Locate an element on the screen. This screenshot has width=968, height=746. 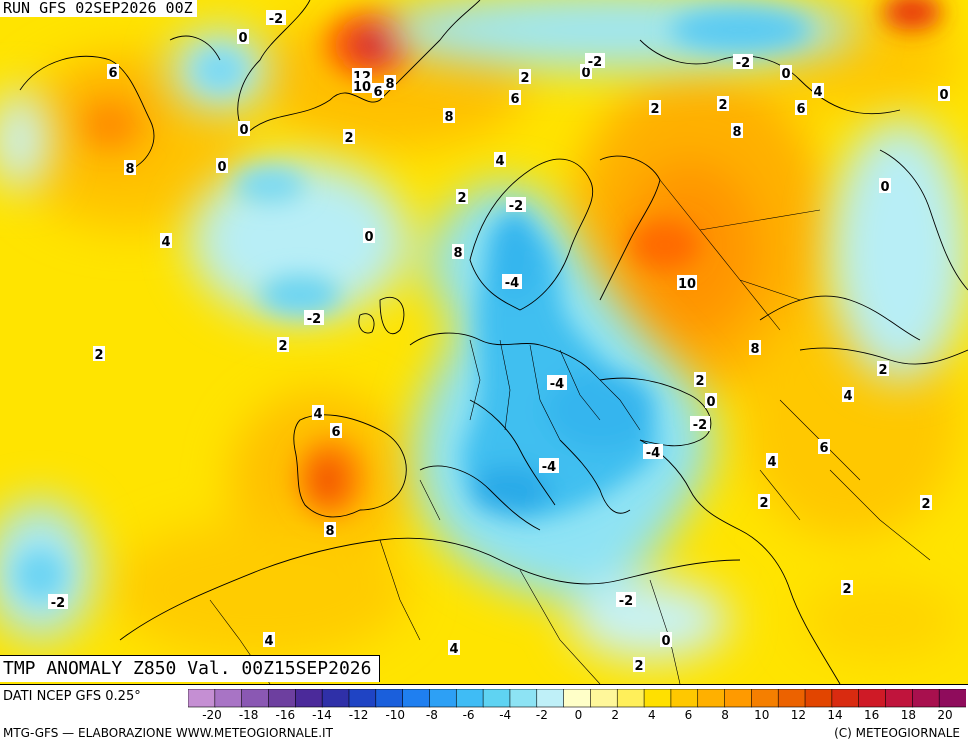
validity-label: TMP ANOMALY Z850 Val. 00Z15SEP2026 is located at coordinates (190, 668).